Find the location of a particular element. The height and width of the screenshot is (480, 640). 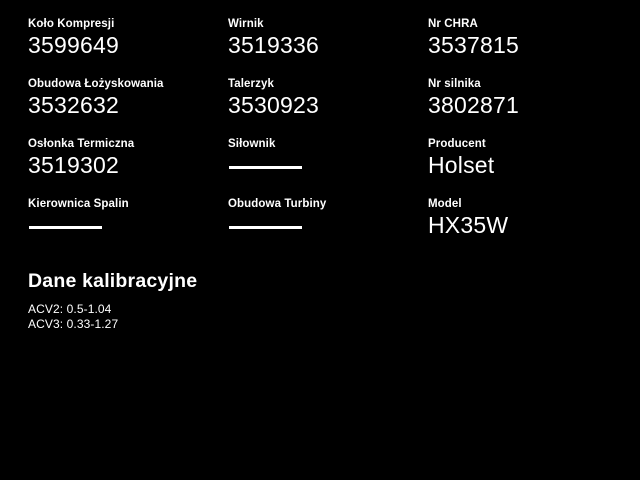

calibration-title: Dane kalibracyjne is located at coordinates (113, 281).